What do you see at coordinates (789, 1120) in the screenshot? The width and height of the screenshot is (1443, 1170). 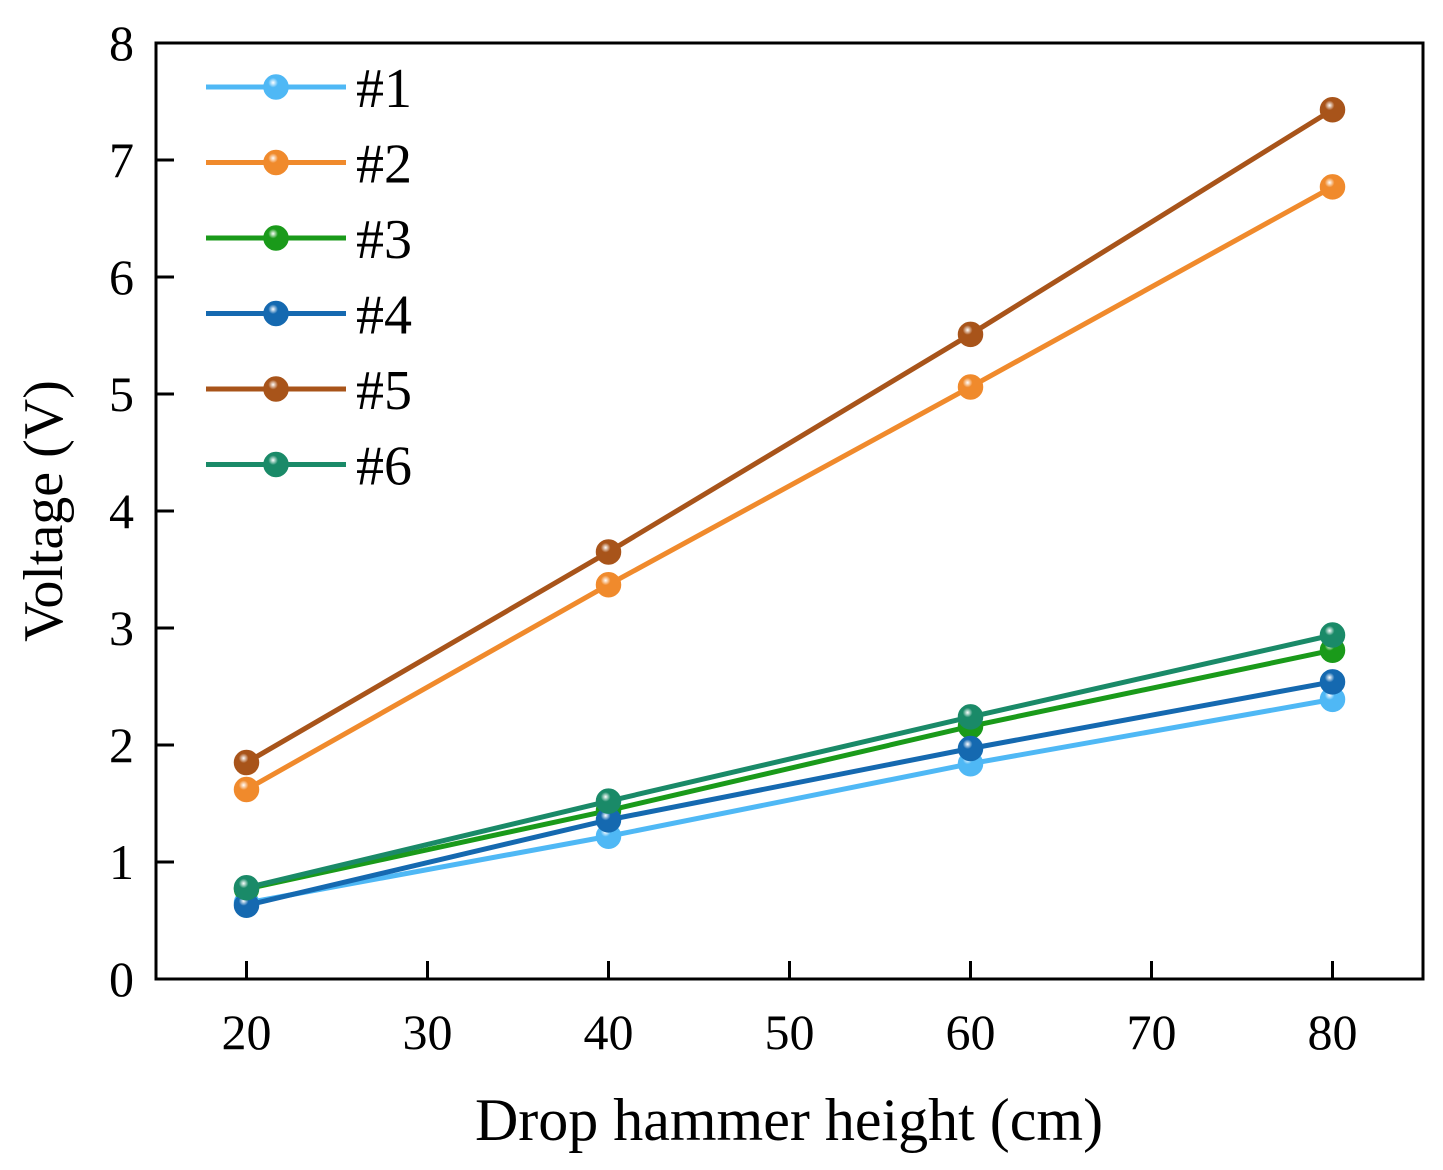 I see `x-axis-label: Drop hammer height (cm)` at bounding box center [789, 1120].